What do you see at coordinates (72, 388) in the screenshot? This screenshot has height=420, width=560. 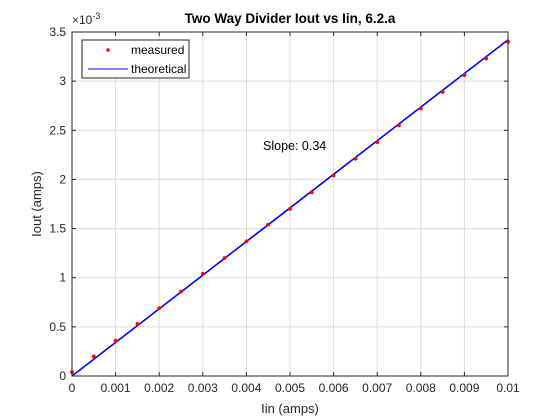 I see `x-tick-label: 0` at bounding box center [72, 388].